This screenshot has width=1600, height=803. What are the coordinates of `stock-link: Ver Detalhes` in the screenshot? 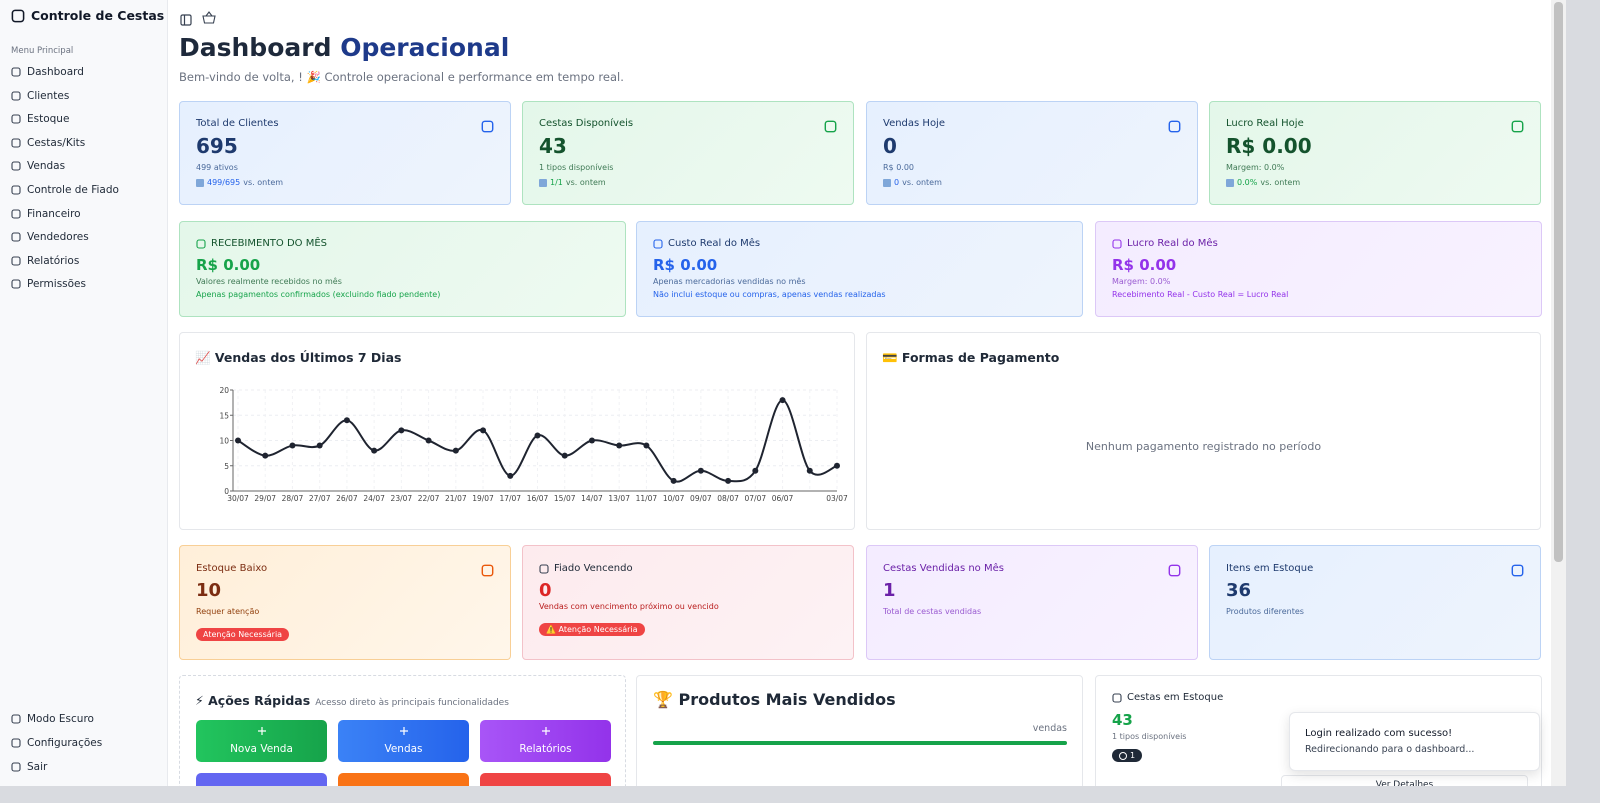 It's located at (1404, 780).